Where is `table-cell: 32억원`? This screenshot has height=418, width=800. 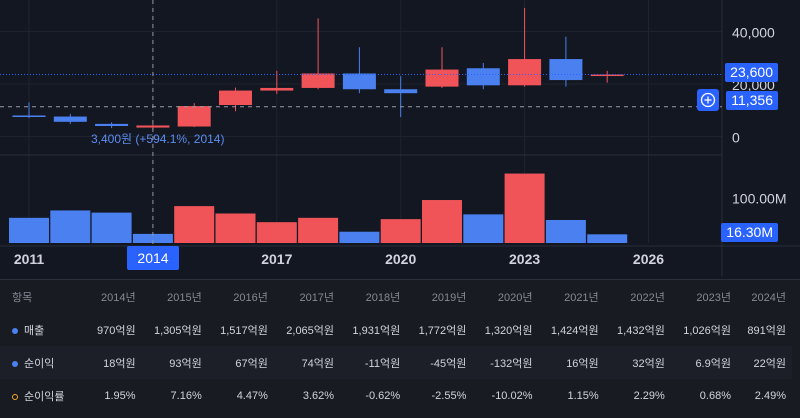 table-cell: 32억원 is located at coordinates (637, 362).